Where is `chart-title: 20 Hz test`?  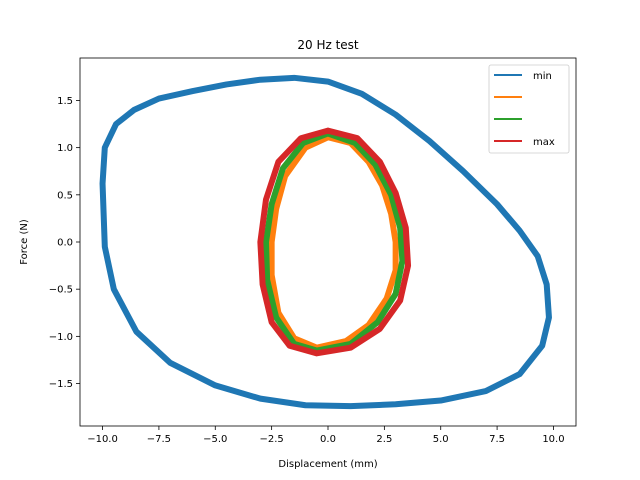
chart-title: 20 Hz test is located at coordinates (328, 45).